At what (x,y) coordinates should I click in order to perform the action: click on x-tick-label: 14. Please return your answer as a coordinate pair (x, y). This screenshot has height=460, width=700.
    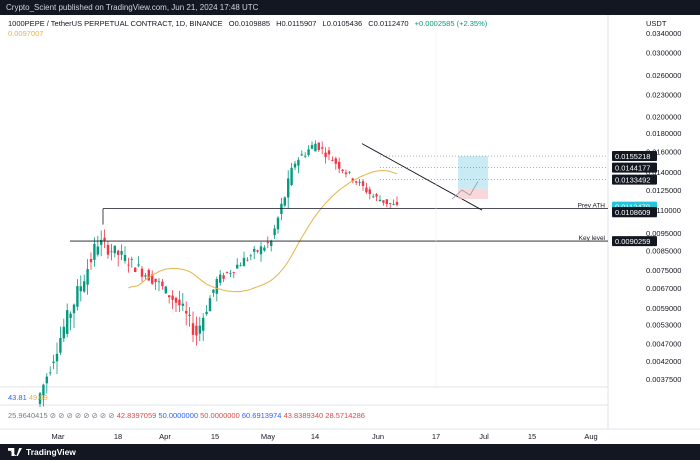
    Looking at the image, I should click on (315, 436).